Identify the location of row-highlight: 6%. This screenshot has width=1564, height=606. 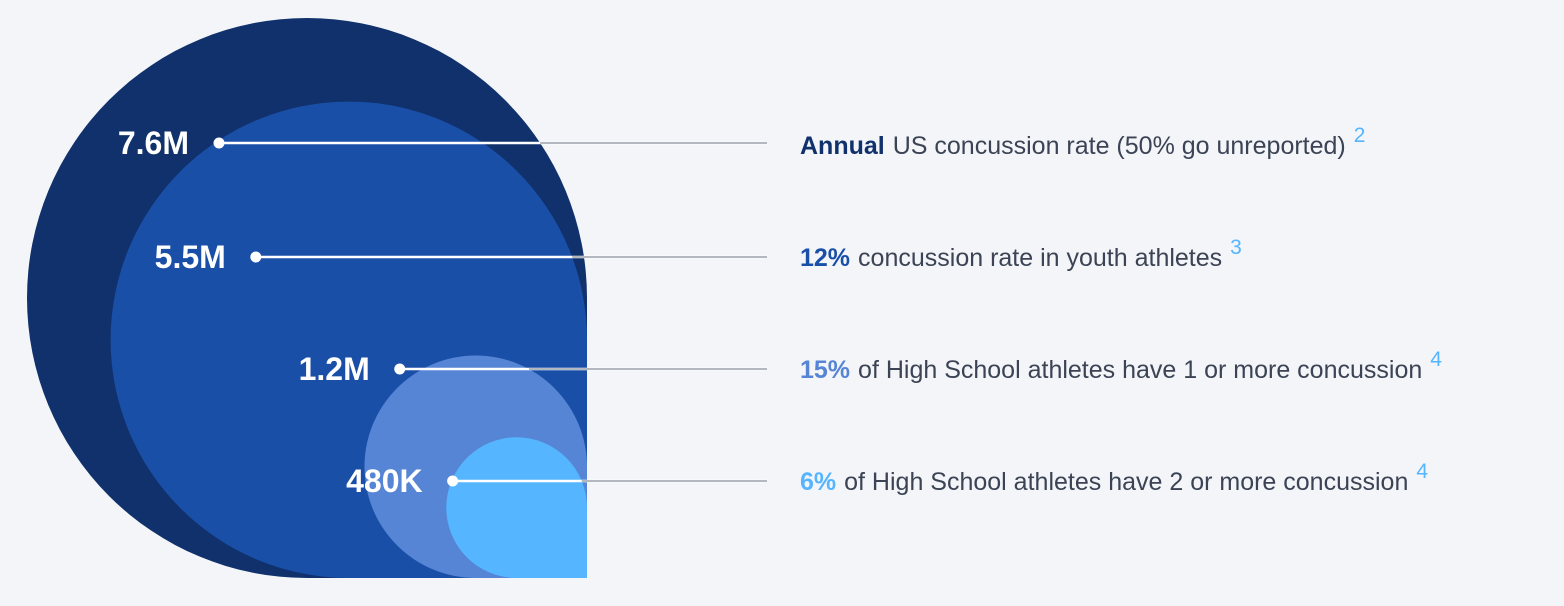
(818, 481).